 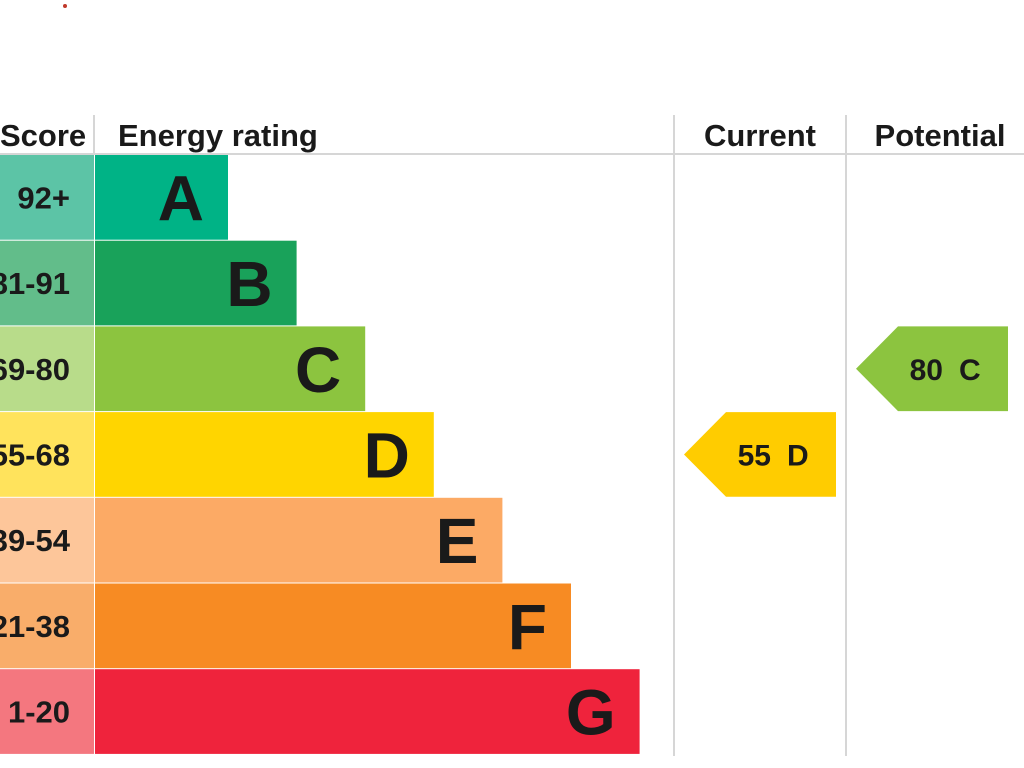 I want to click on rating-pointers: 55 D 80 C, so click(x=846, y=411).